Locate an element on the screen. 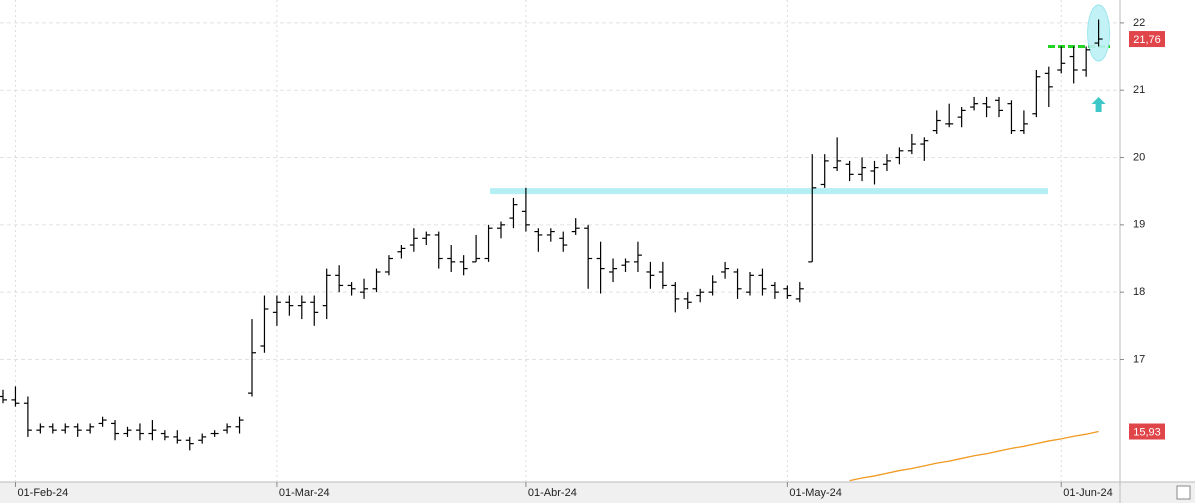 The height and width of the screenshot is (503, 1195). price-marker-label: 15,93 is located at coordinates (1147, 432).